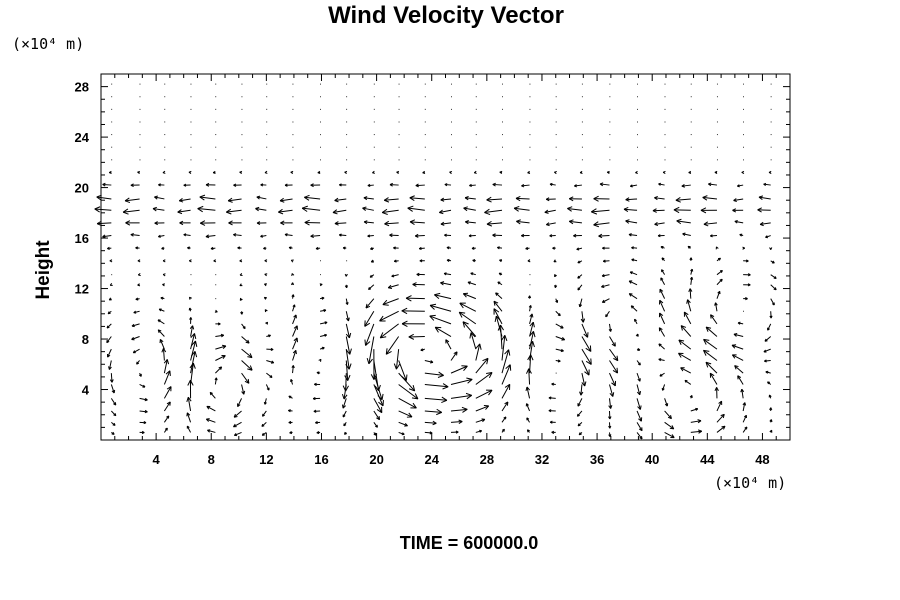 This screenshot has height=600, width=900. What do you see at coordinates (750, 483) in the screenshot?
I see `x-unit-label: (×10⁴ m)` at bounding box center [750, 483].